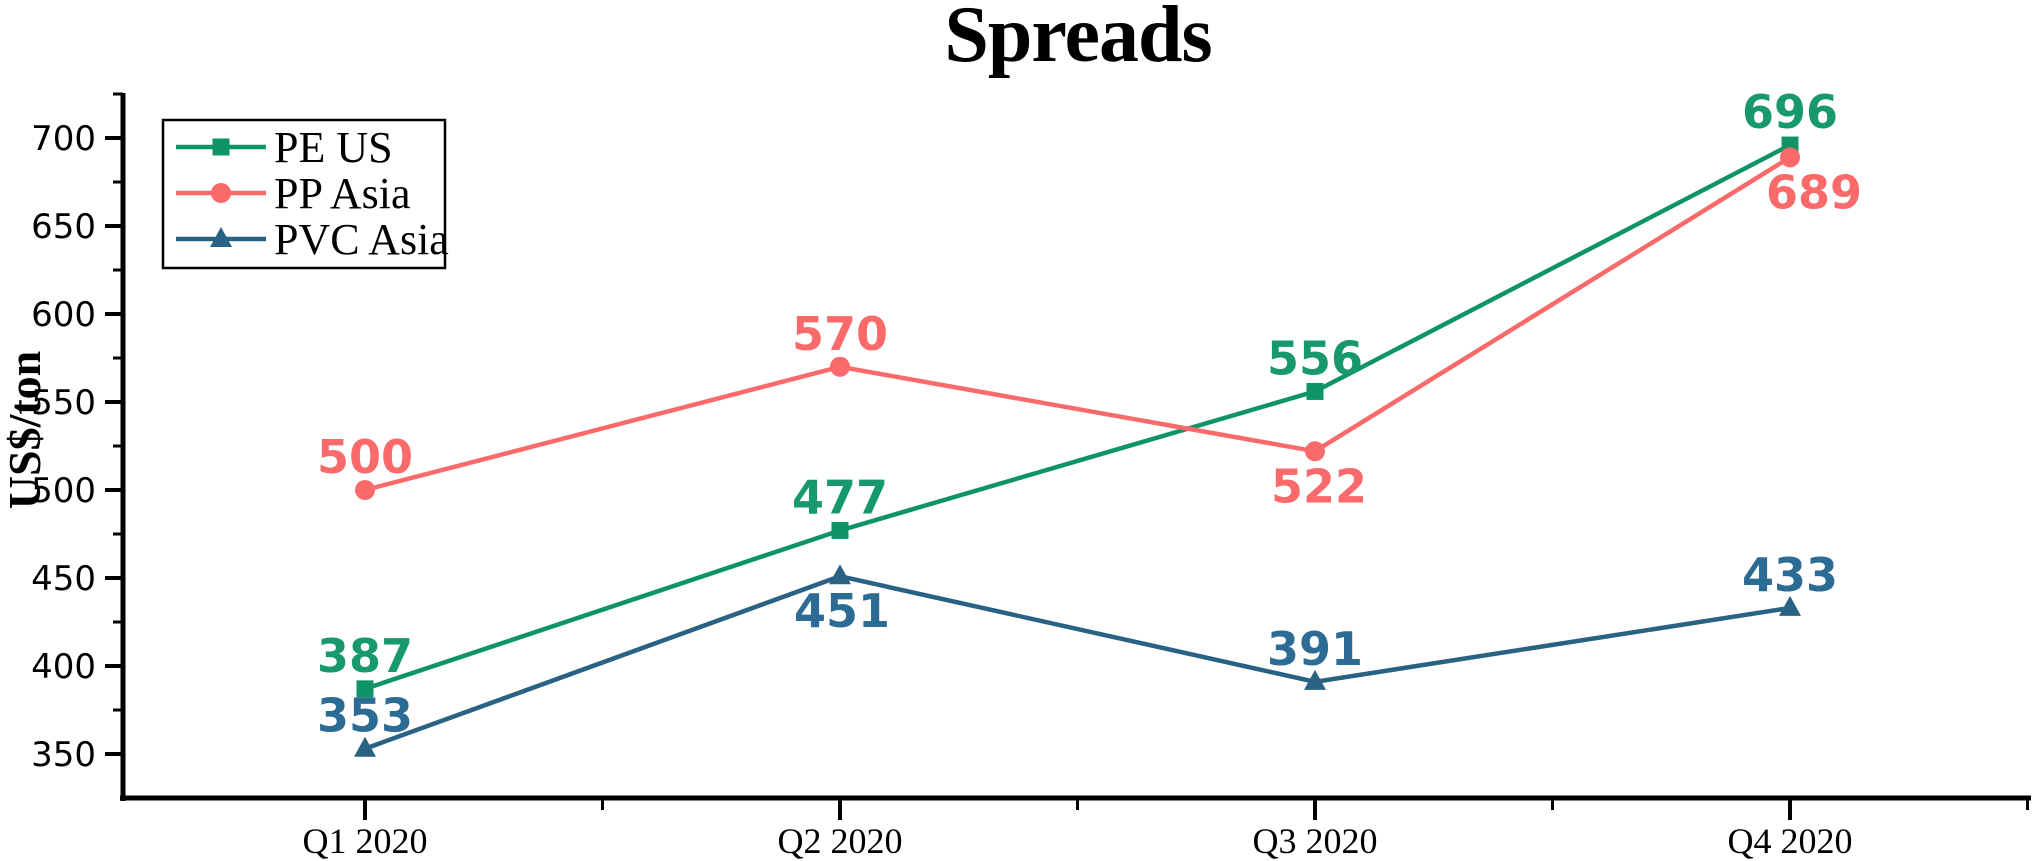  Describe the element at coordinates (361, 239) in the screenshot. I see `legend-label: PVC Asia` at that location.